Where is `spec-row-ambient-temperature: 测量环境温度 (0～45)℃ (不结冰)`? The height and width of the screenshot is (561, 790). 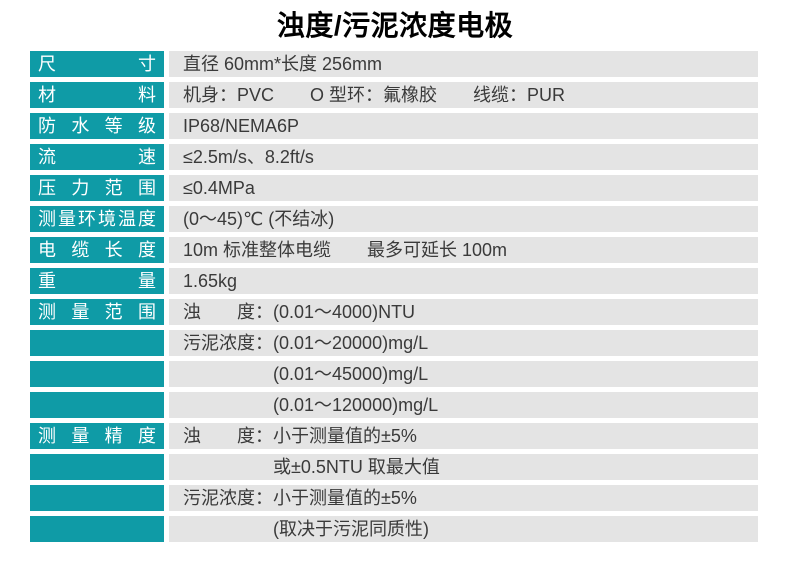
spec-row-ambient-temperature: 测量环境温度 (0～45)℃ (不结冰) is located at coordinates (394, 219).